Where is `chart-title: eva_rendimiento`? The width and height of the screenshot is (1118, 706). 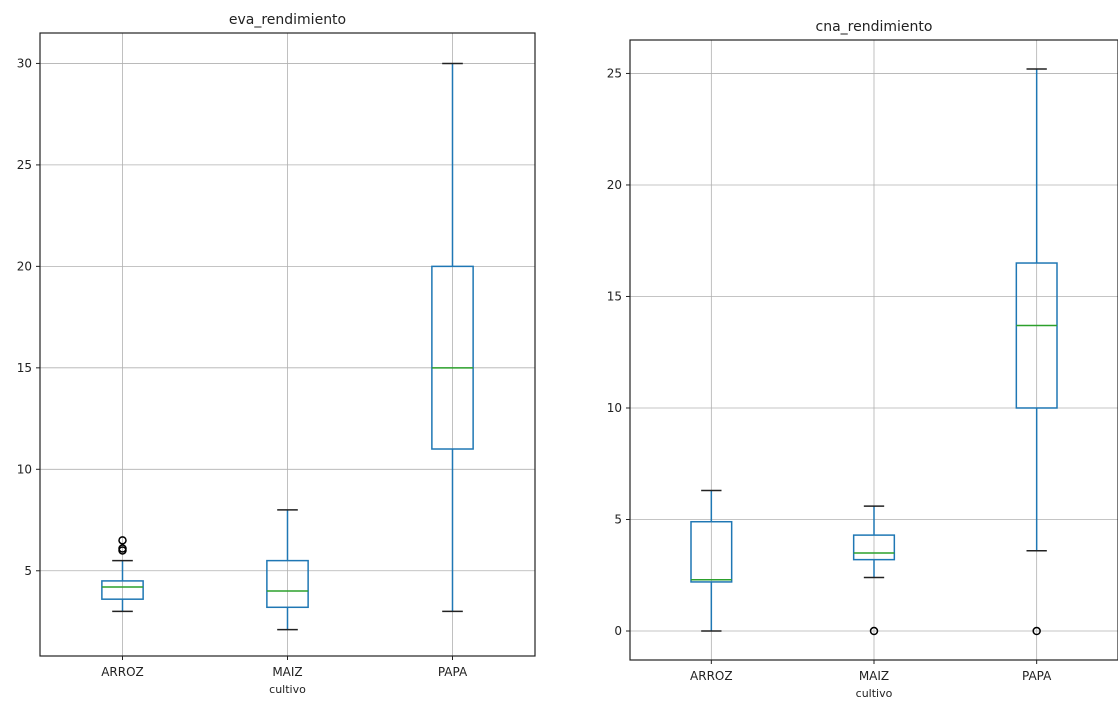
chart-title: eva_rendimiento is located at coordinates (287, 20).